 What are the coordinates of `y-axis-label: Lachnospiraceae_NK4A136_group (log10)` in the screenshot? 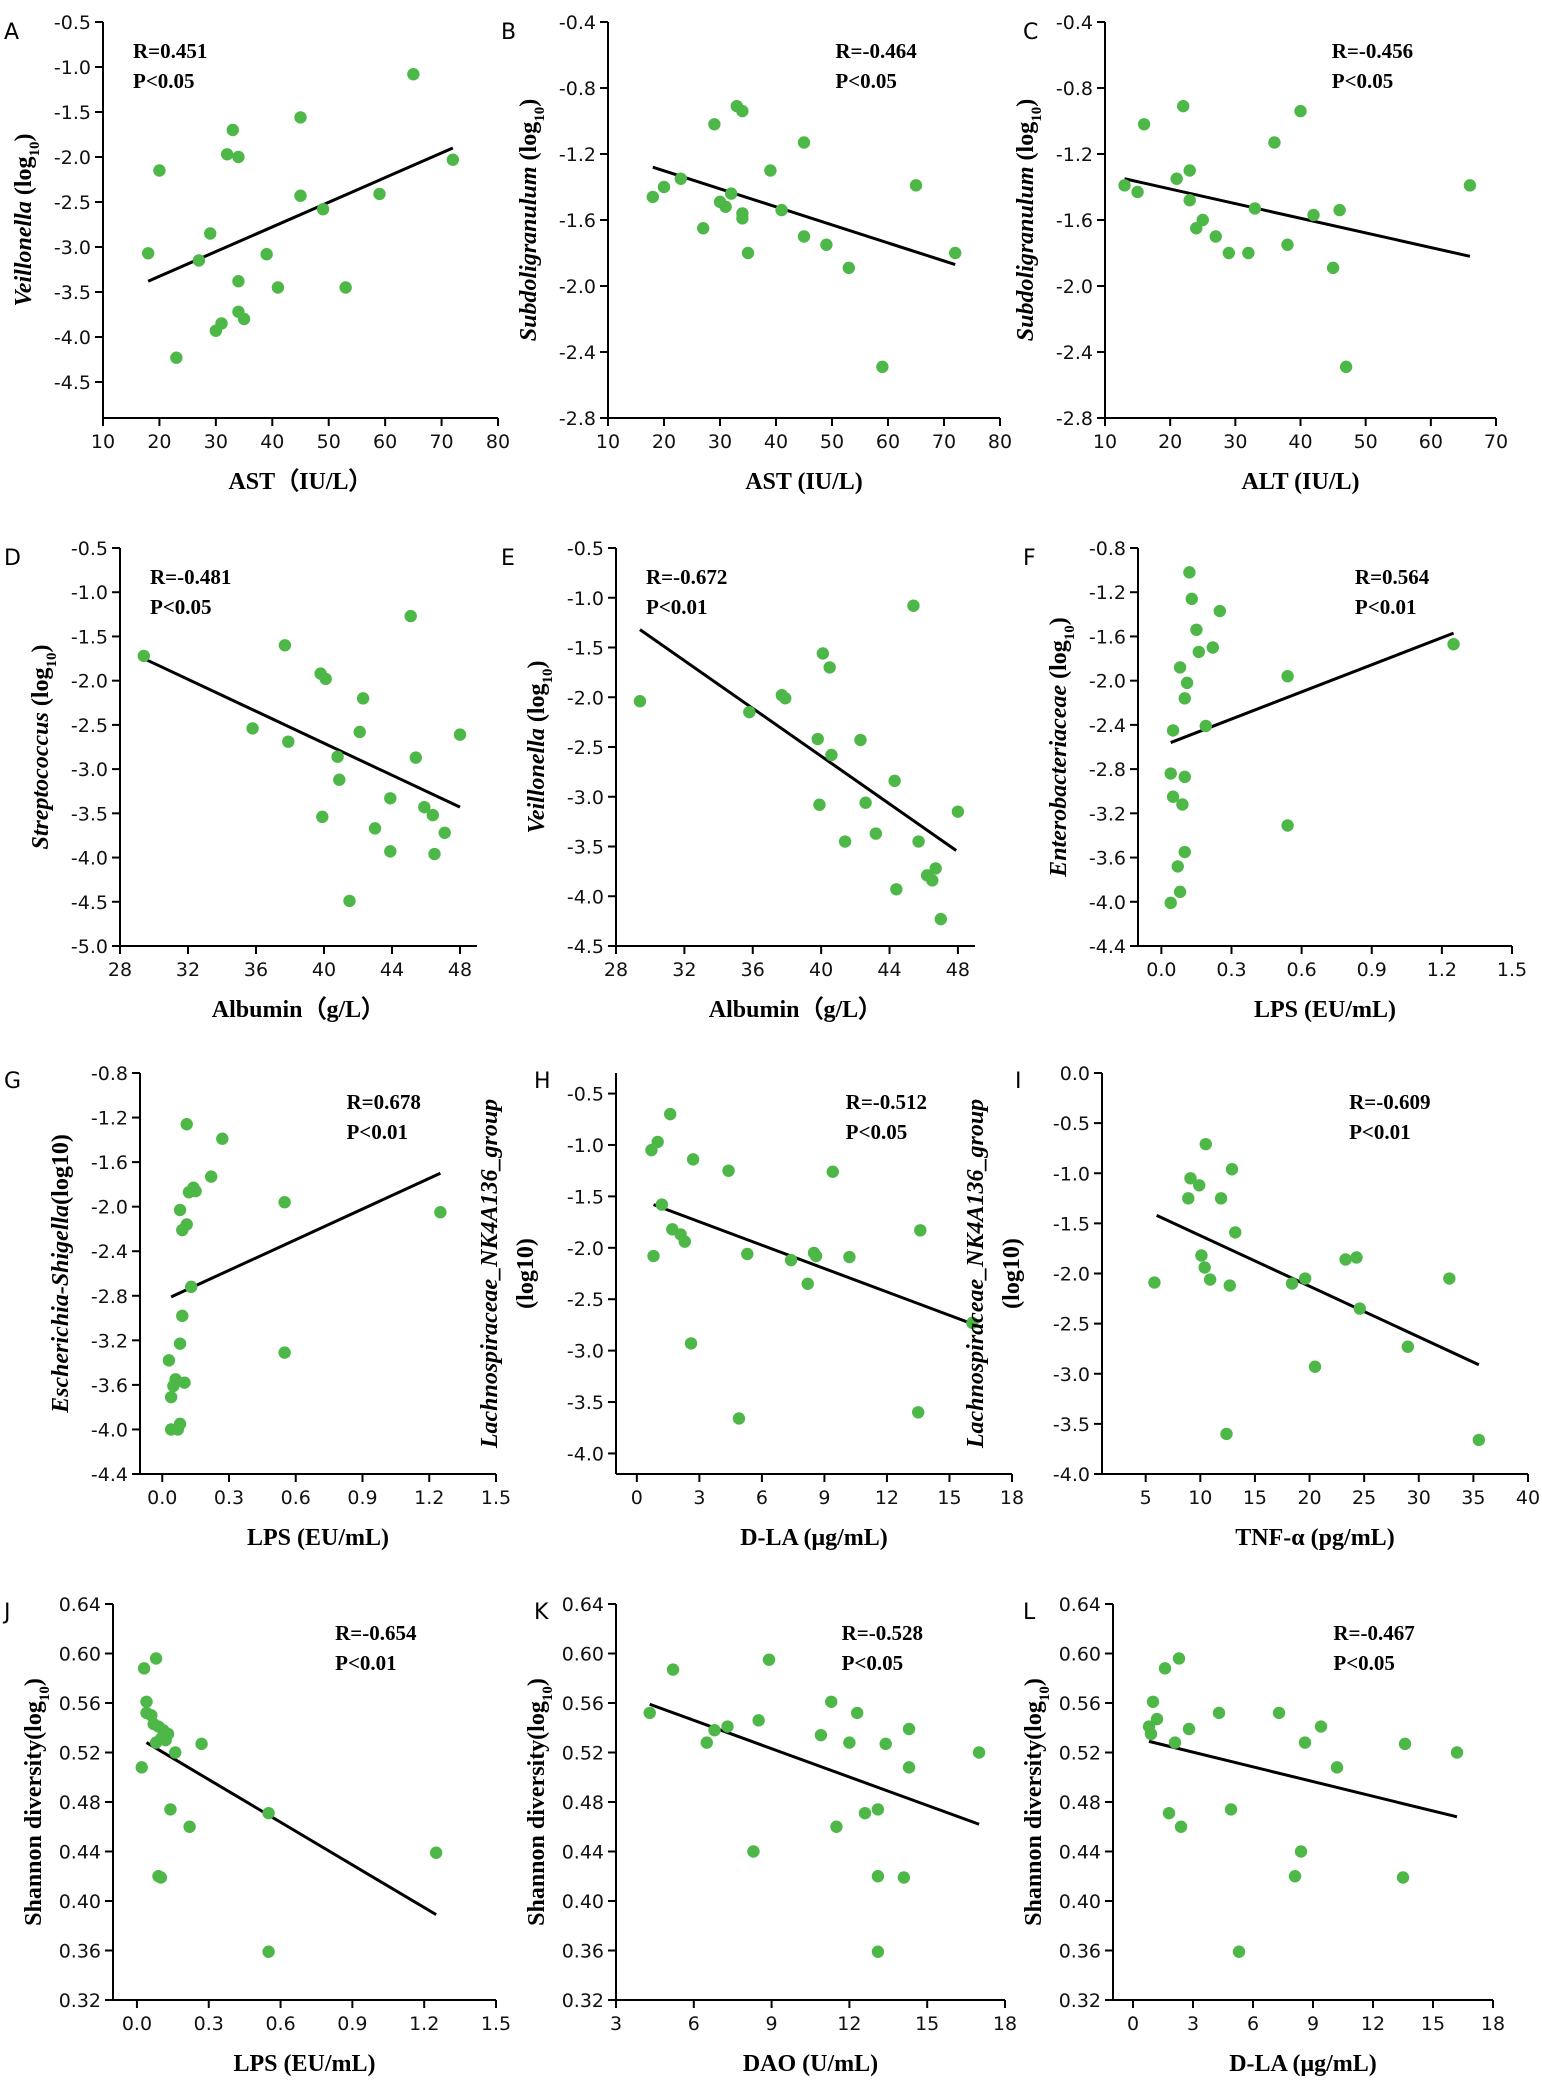 It's located at (508, 1274).